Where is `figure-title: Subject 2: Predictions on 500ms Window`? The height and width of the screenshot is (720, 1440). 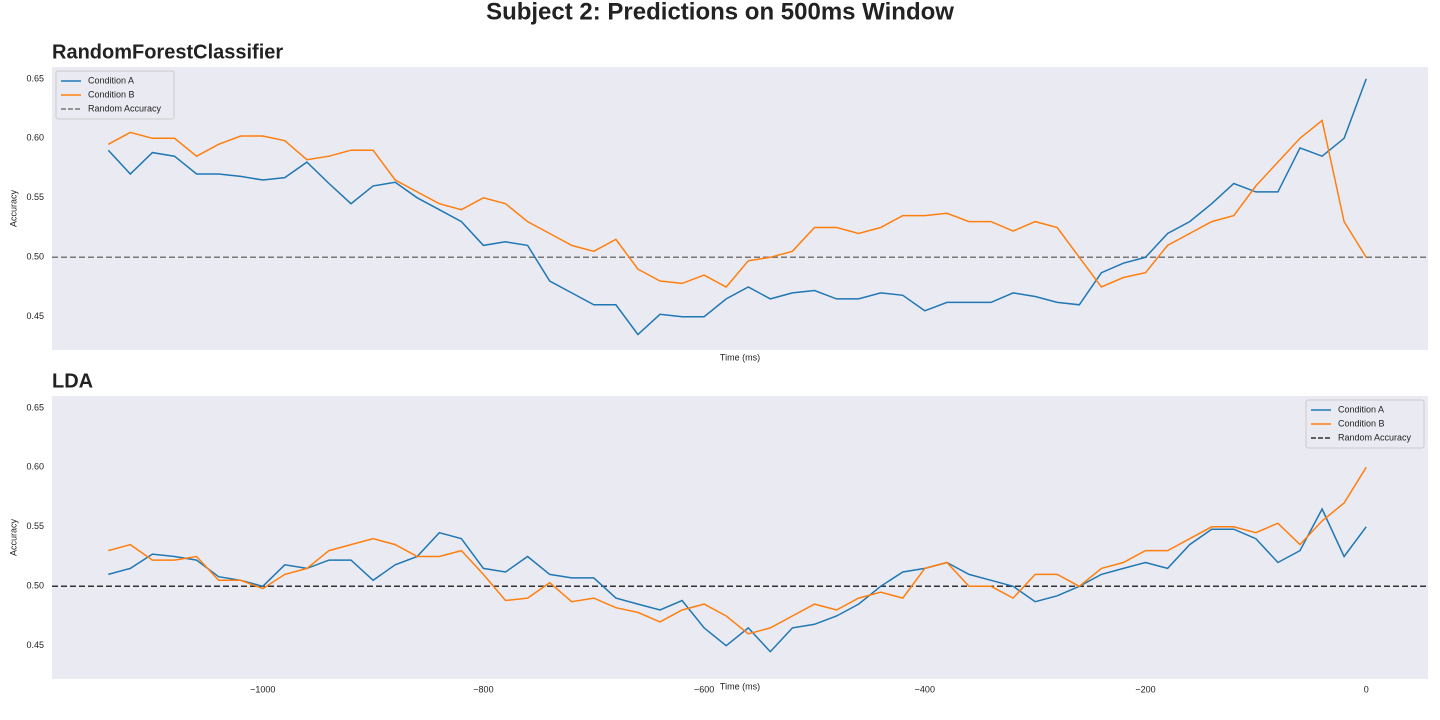
figure-title: Subject 2: Predictions on 500ms Window is located at coordinates (720, 12).